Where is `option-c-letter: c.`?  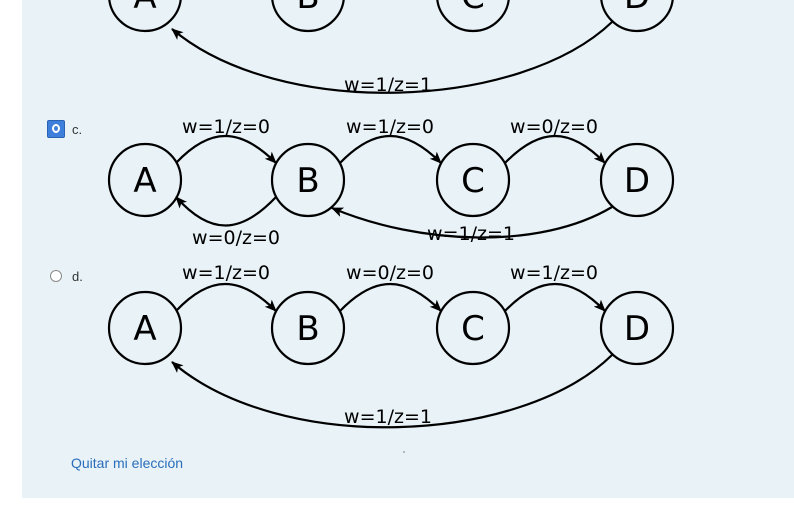
option-c-letter: c. is located at coordinates (77, 129).